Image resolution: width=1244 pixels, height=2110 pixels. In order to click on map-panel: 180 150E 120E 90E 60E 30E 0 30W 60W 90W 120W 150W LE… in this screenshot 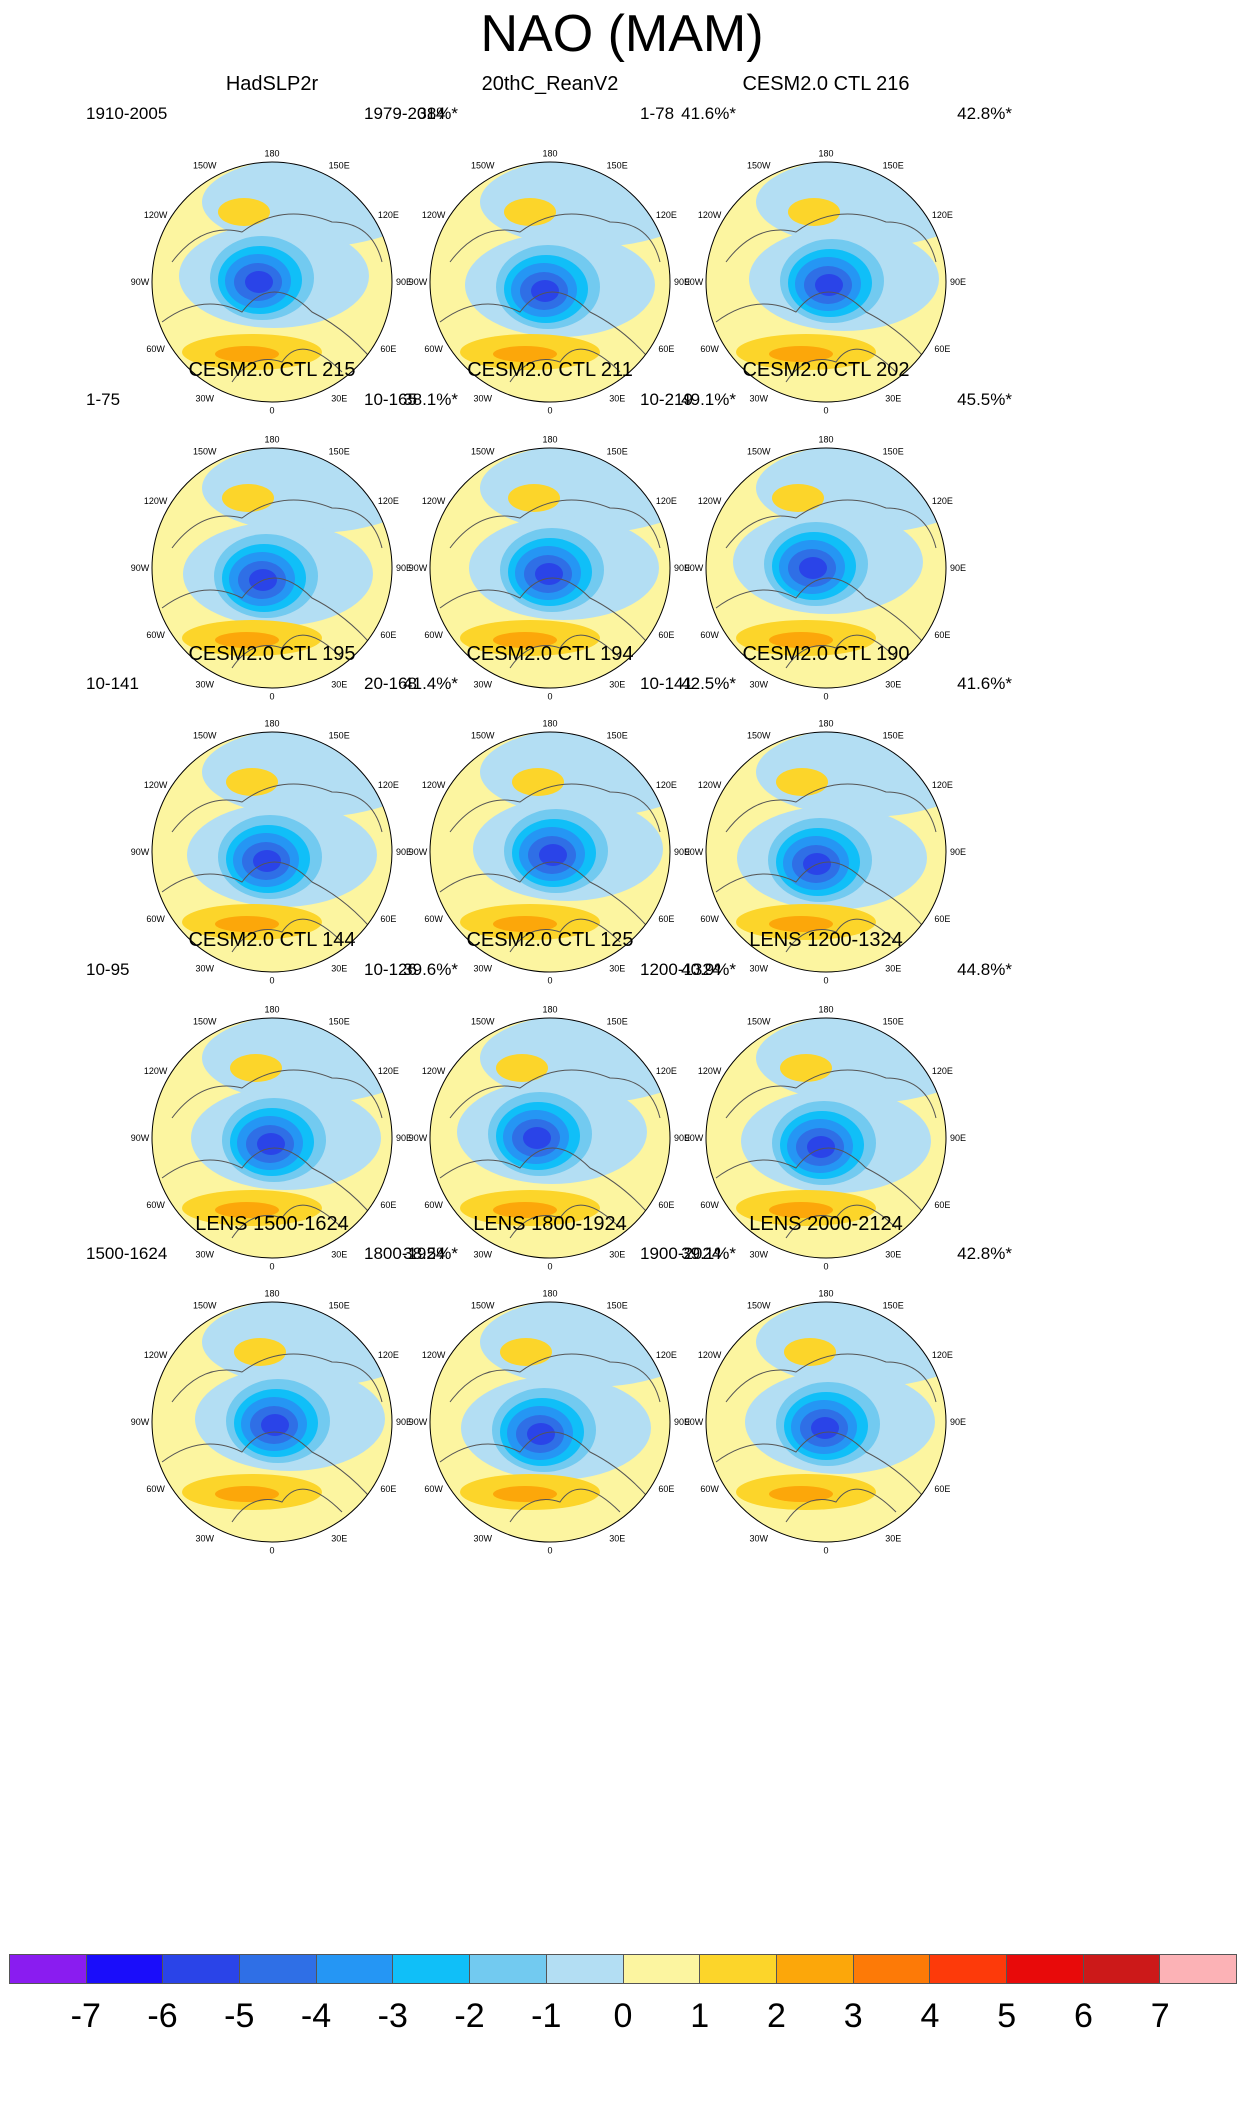, I will do `click(826, 1120)`.